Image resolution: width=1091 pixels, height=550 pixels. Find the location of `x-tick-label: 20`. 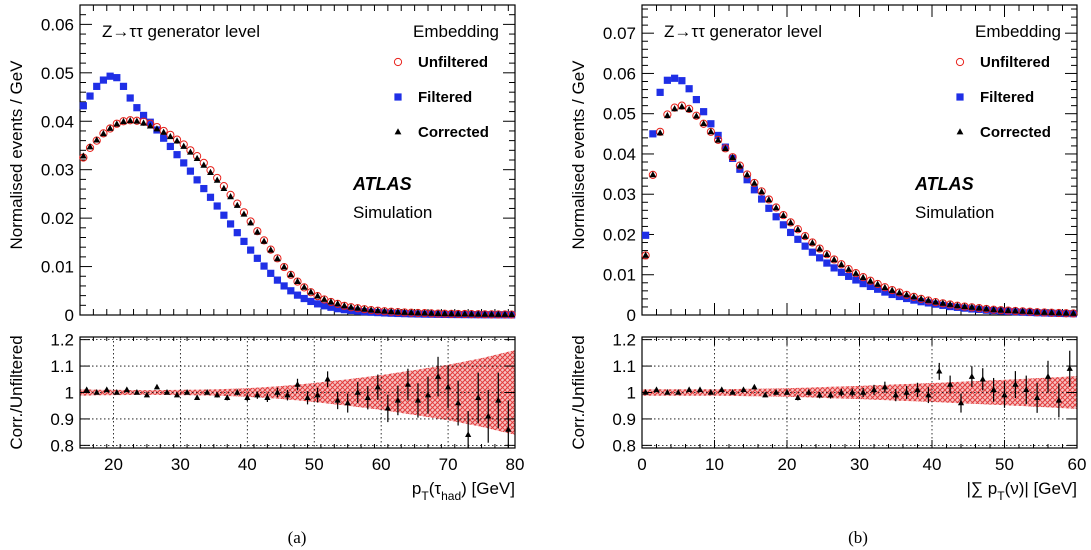

x-tick-label: 20 is located at coordinates (113, 464).